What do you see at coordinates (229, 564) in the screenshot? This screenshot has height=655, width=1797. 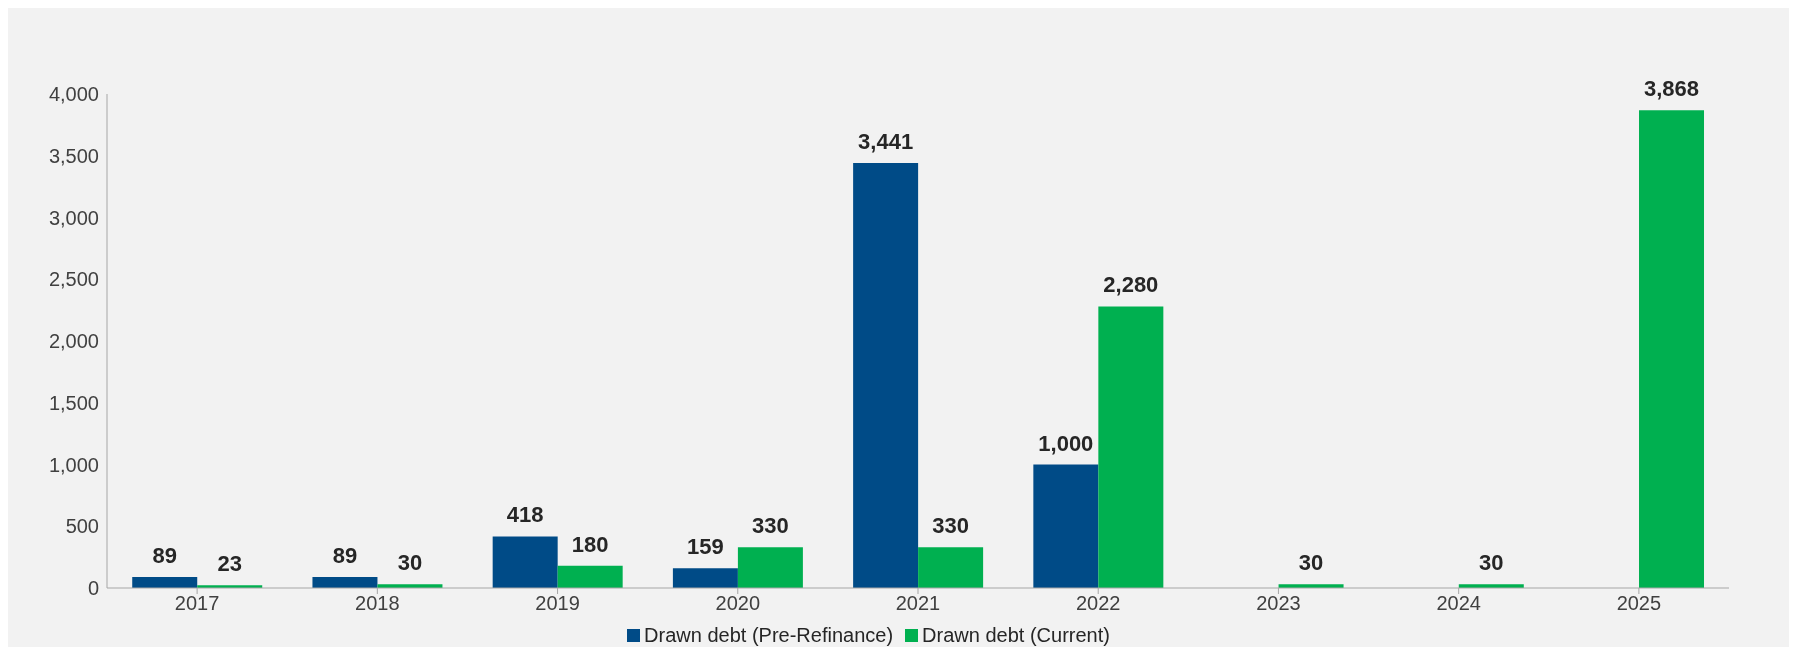 I see `data-label: 23` at bounding box center [229, 564].